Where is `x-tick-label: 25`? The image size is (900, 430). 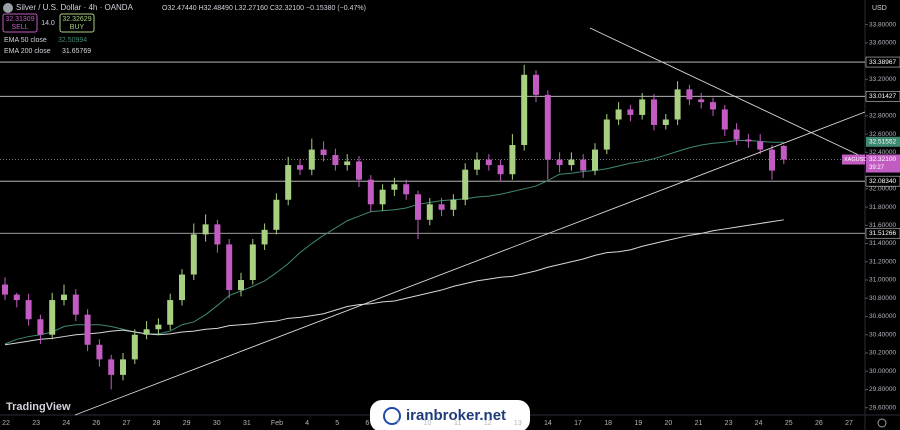 x-tick-label: 25 is located at coordinates (789, 423).